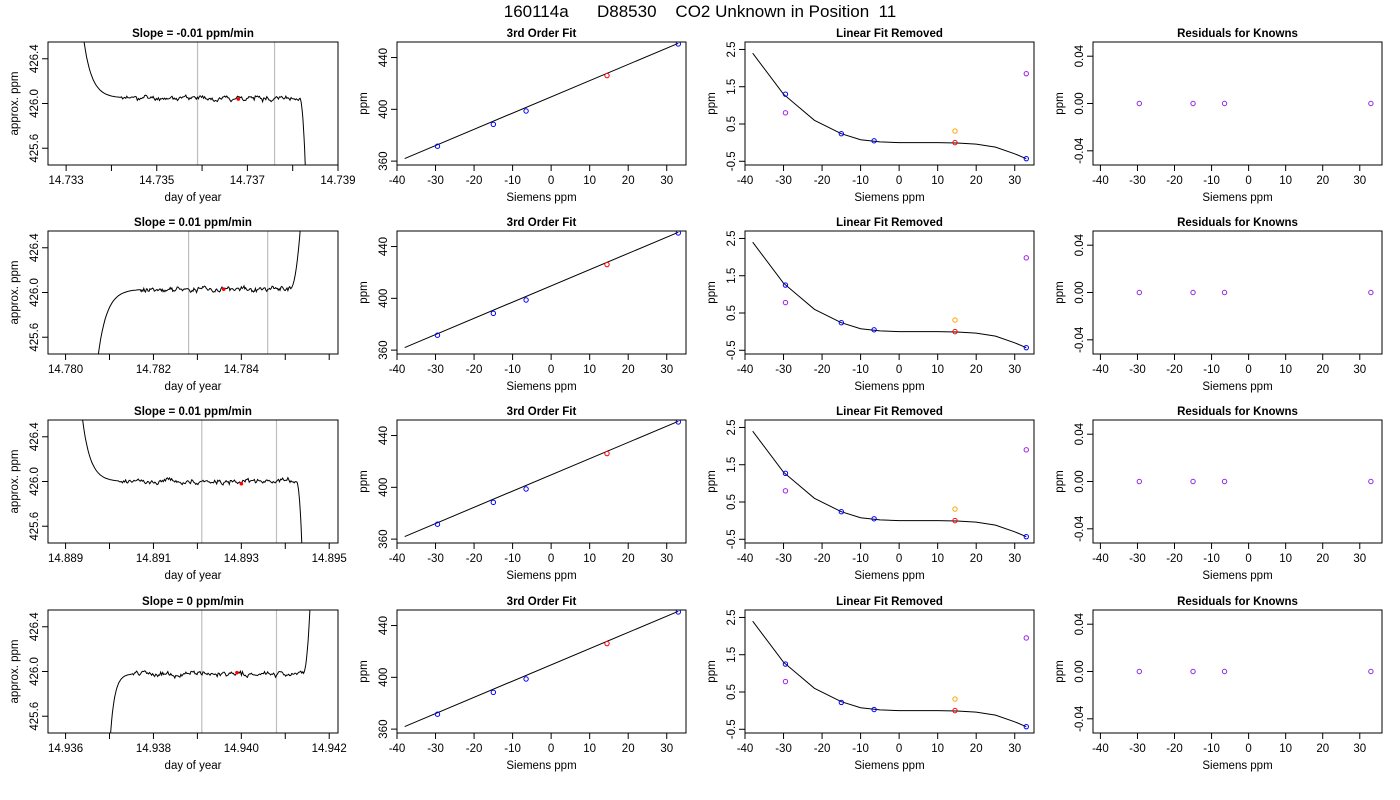  Describe the element at coordinates (384, 350) in the screenshot. I see `y-tick-label: 360` at that location.